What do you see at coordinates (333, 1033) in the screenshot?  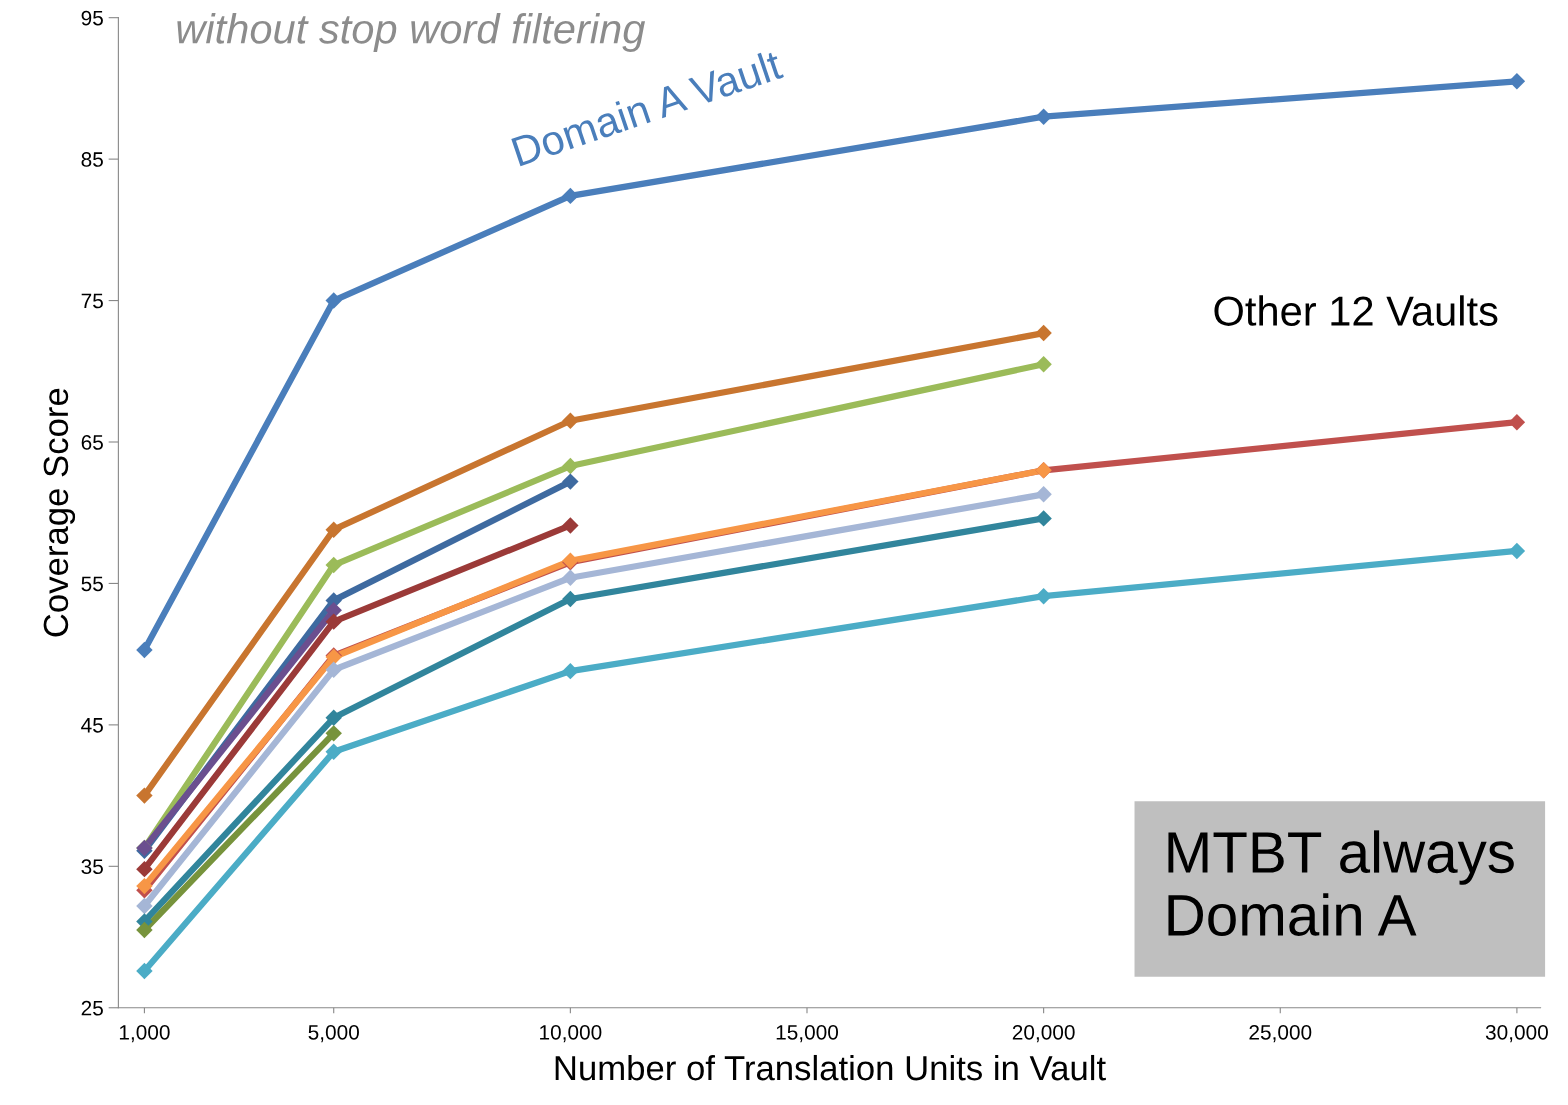 I see `x-tick-label: 5,000` at bounding box center [333, 1033].